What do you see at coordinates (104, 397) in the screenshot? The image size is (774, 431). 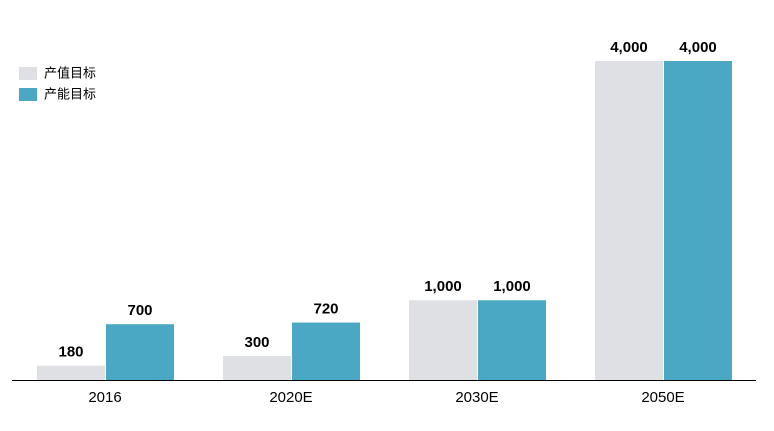 I see `x-tick-label: 2016` at bounding box center [104, 397].